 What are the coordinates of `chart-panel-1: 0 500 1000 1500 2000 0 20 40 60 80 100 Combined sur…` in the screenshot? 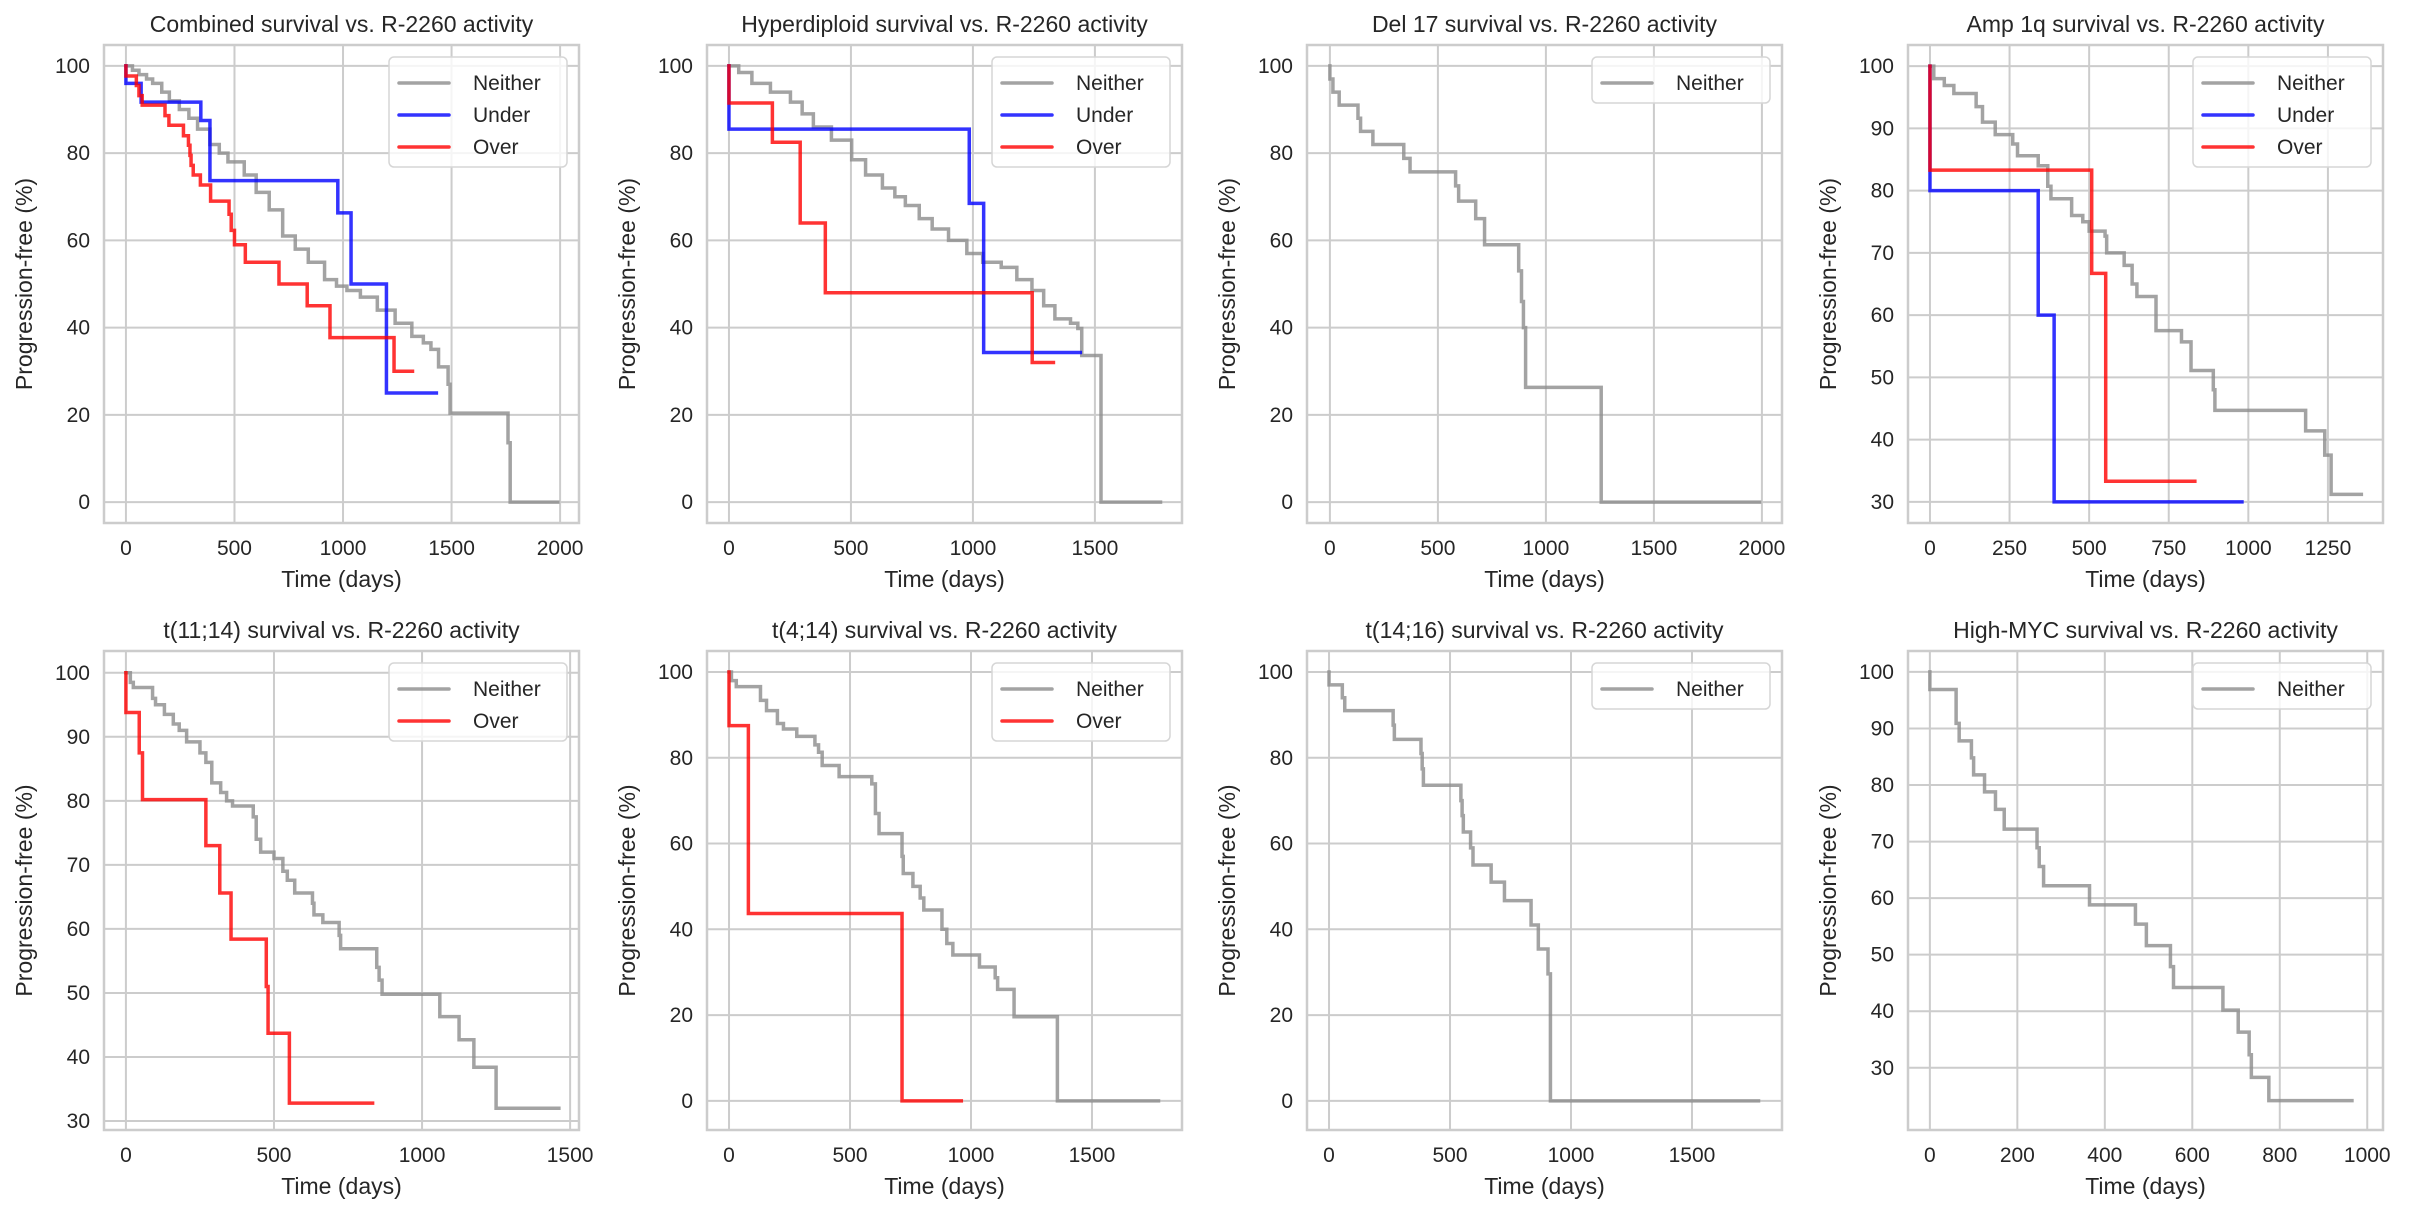 It's located at (297, 301).